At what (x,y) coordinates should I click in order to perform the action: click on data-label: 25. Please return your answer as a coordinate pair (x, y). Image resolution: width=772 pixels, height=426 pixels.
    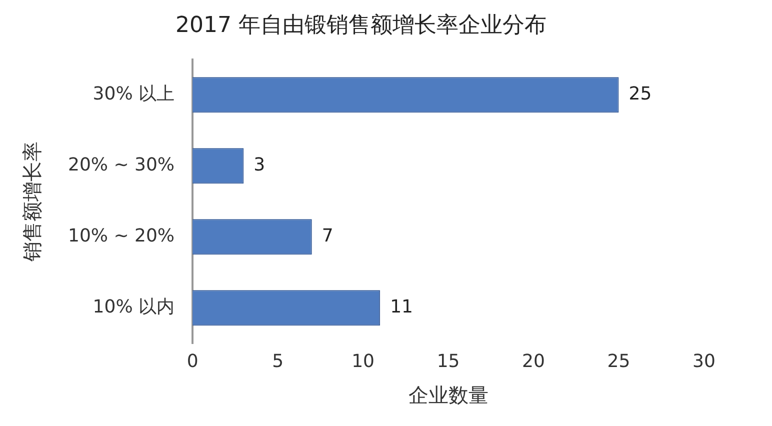
    Looking at the image, I should click on (640, 94).